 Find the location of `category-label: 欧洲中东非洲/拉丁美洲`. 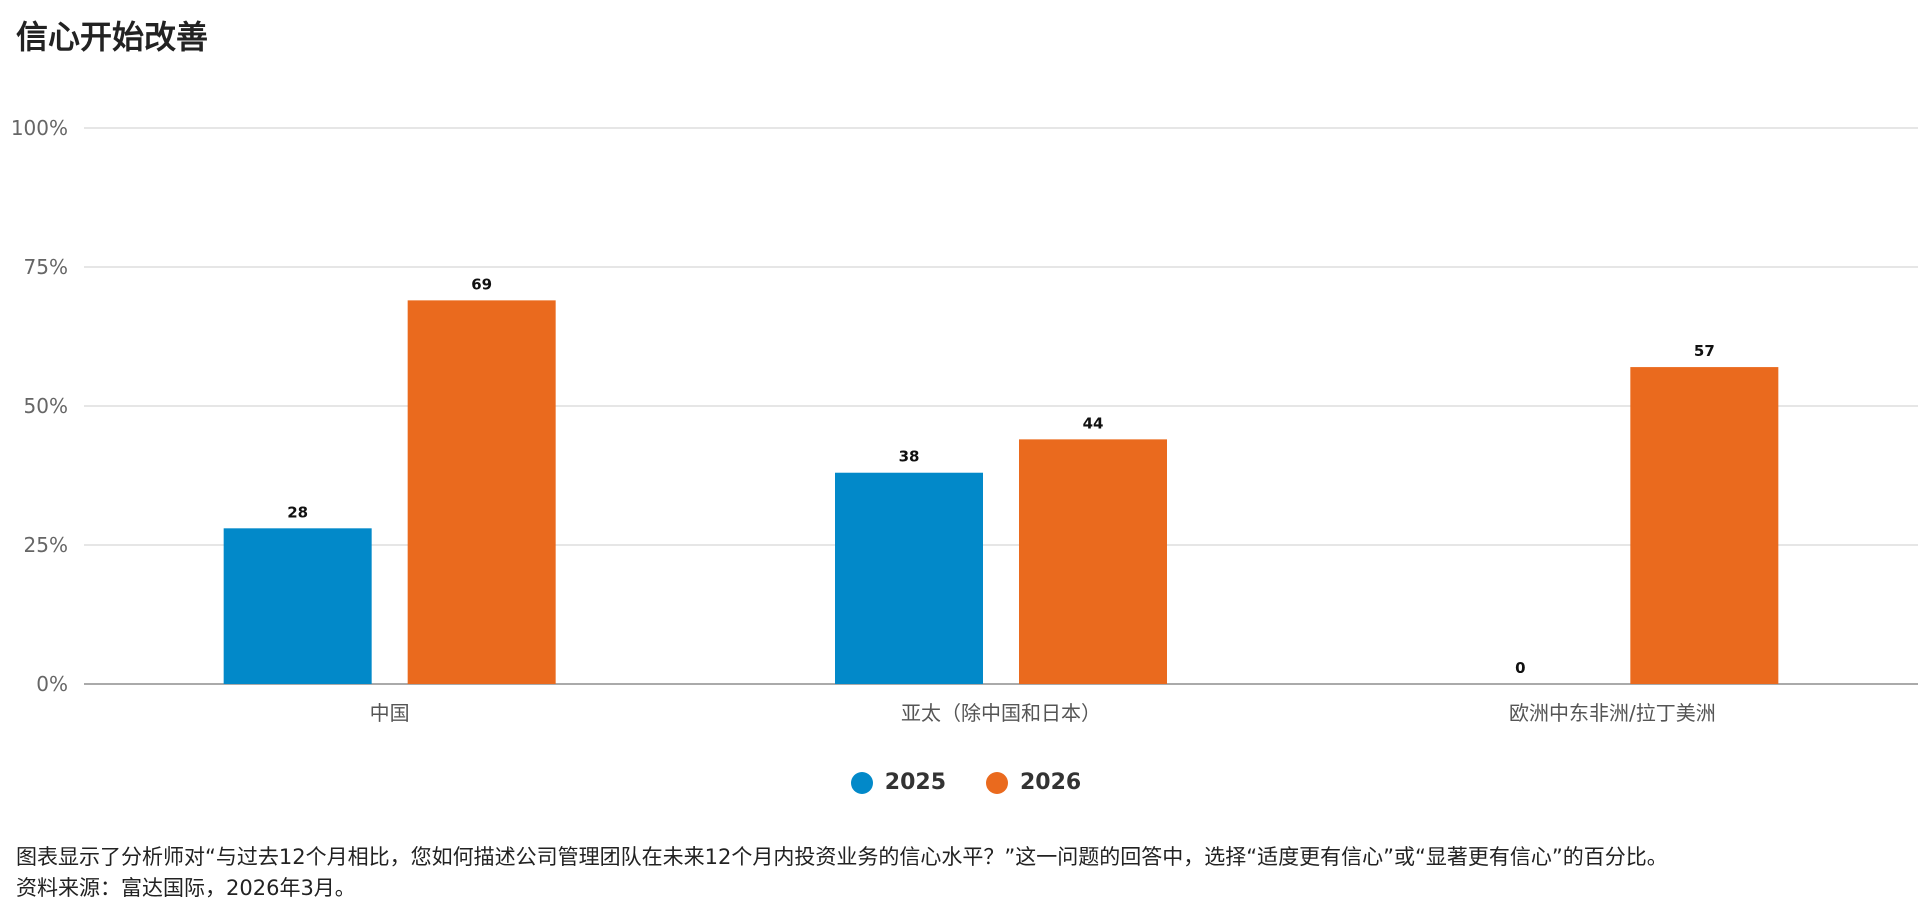

category-label: 欧洲中东非洲/拉丁美洲 is located at coordinates (1612, 713).